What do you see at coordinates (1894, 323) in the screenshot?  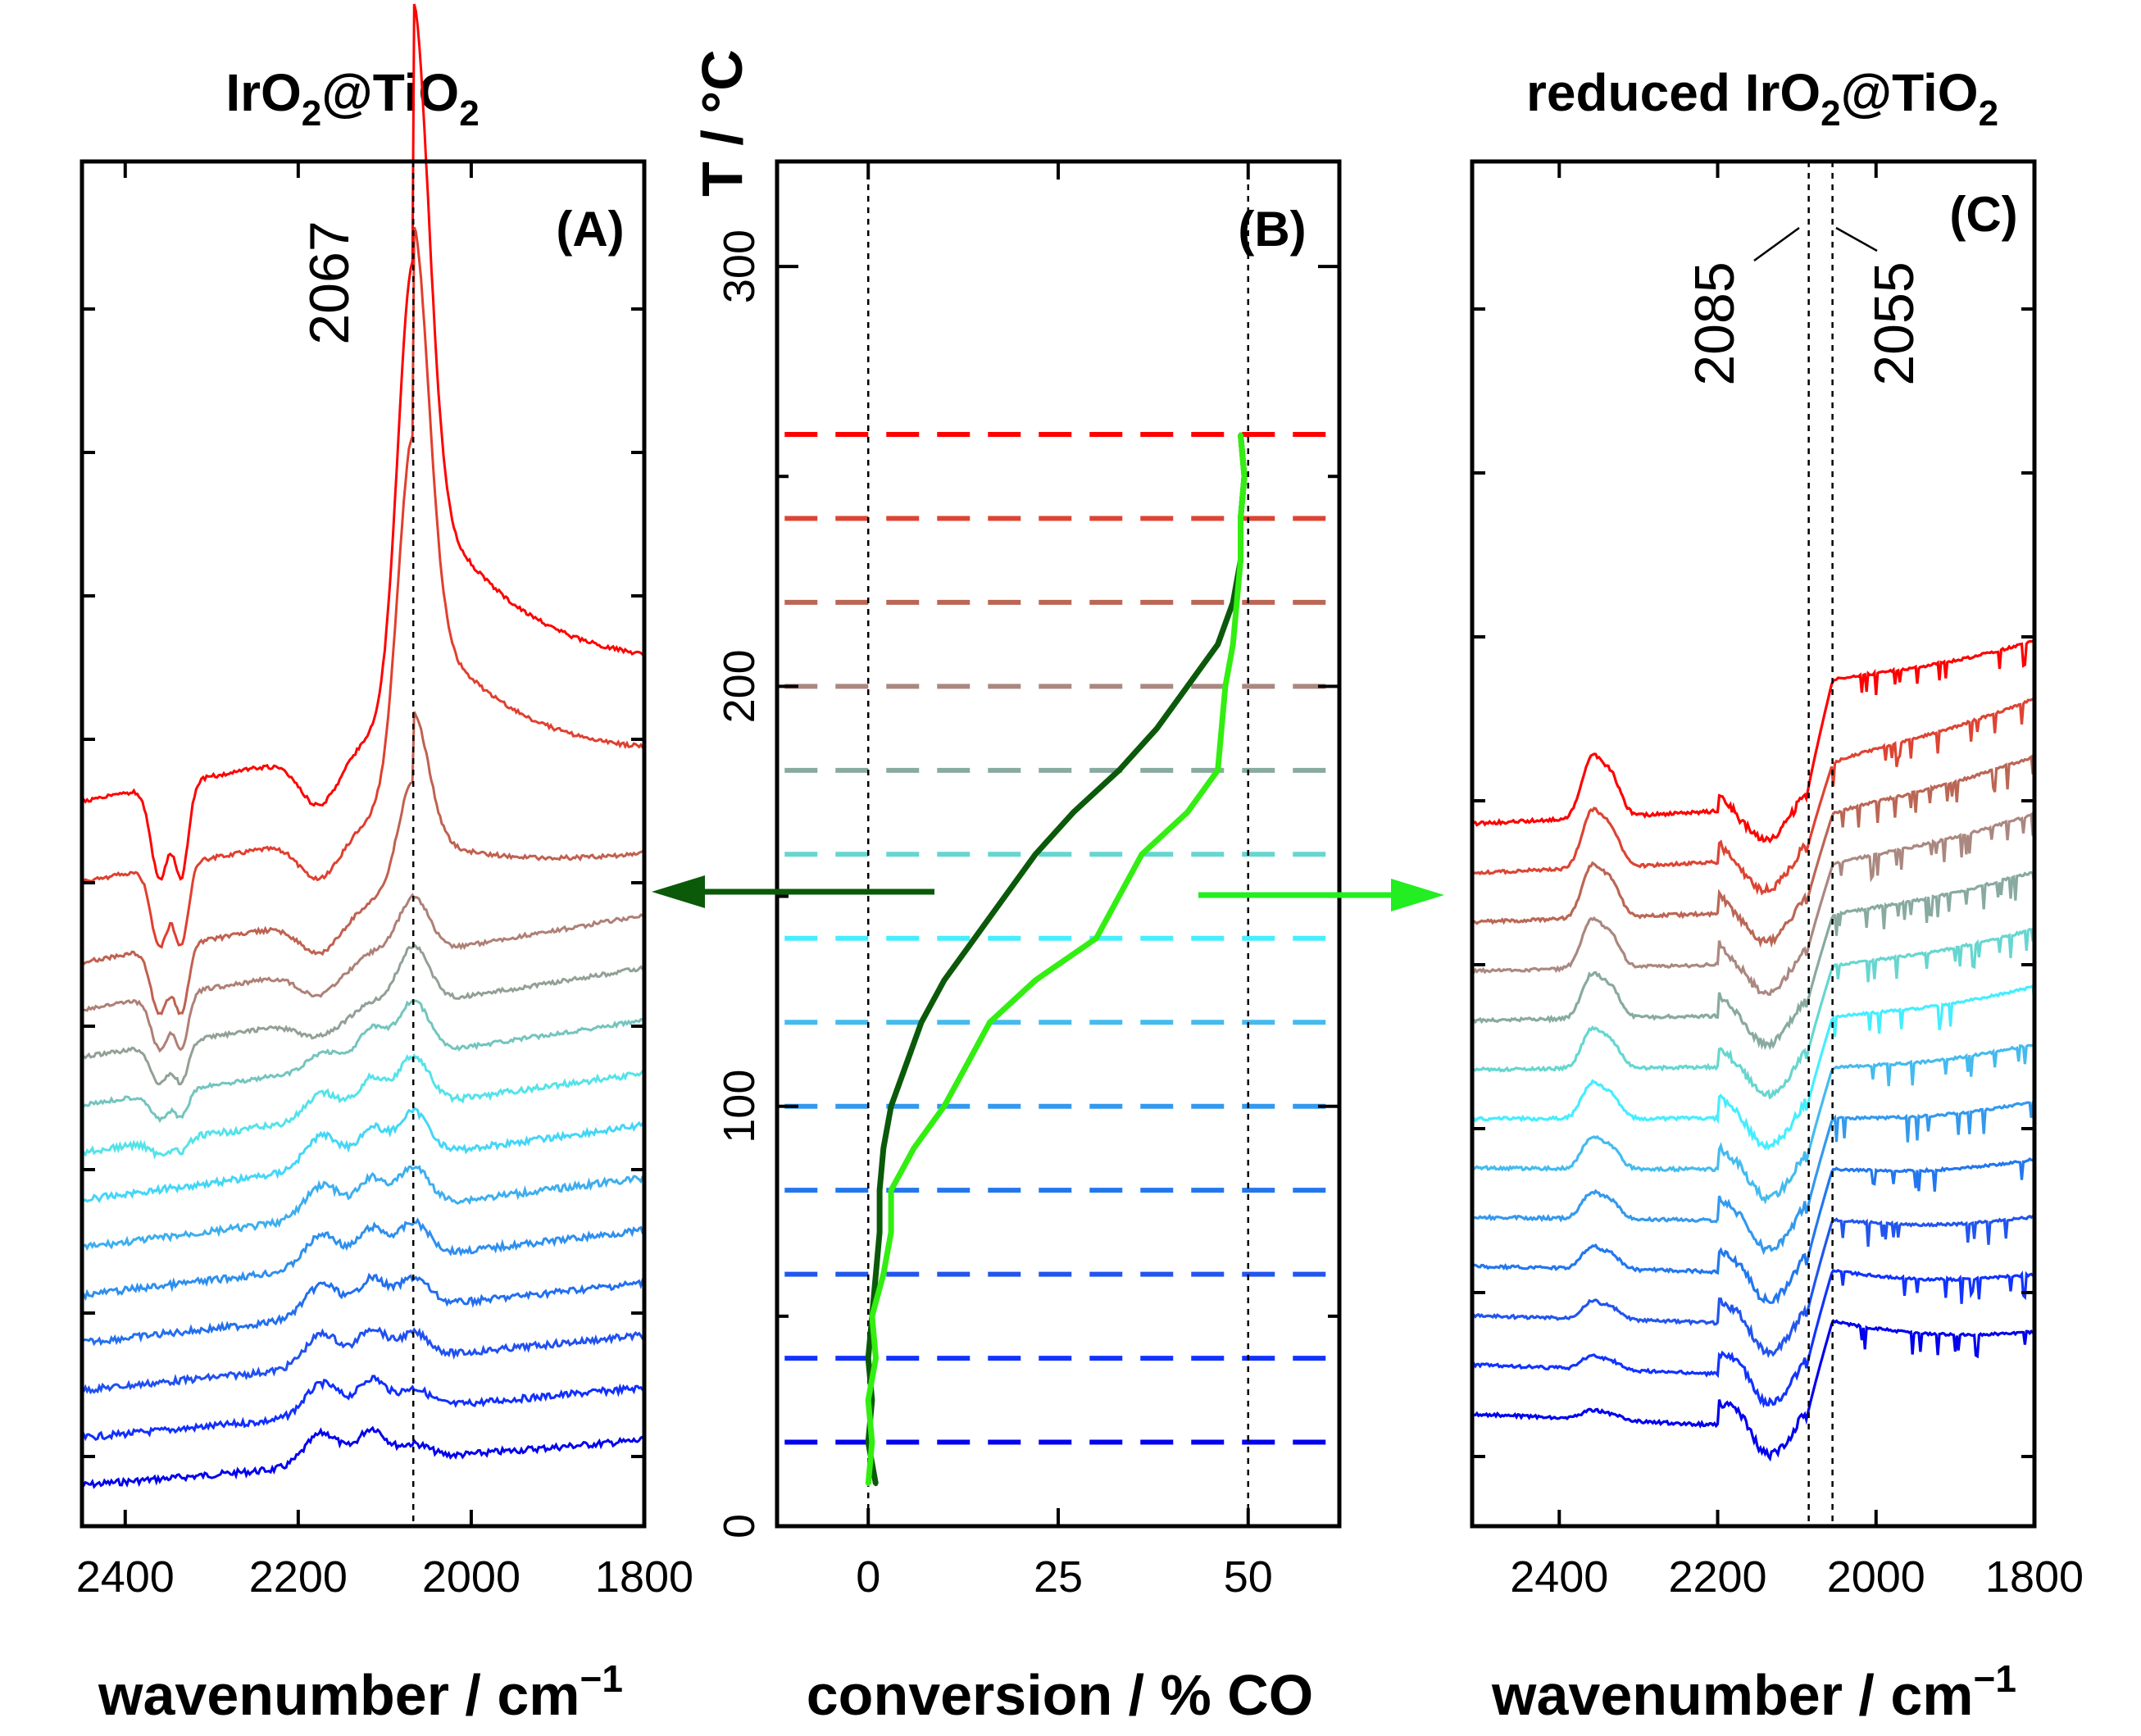 I see `panel-c-annotation-2: 2055` at bounding box center [1894, 323].